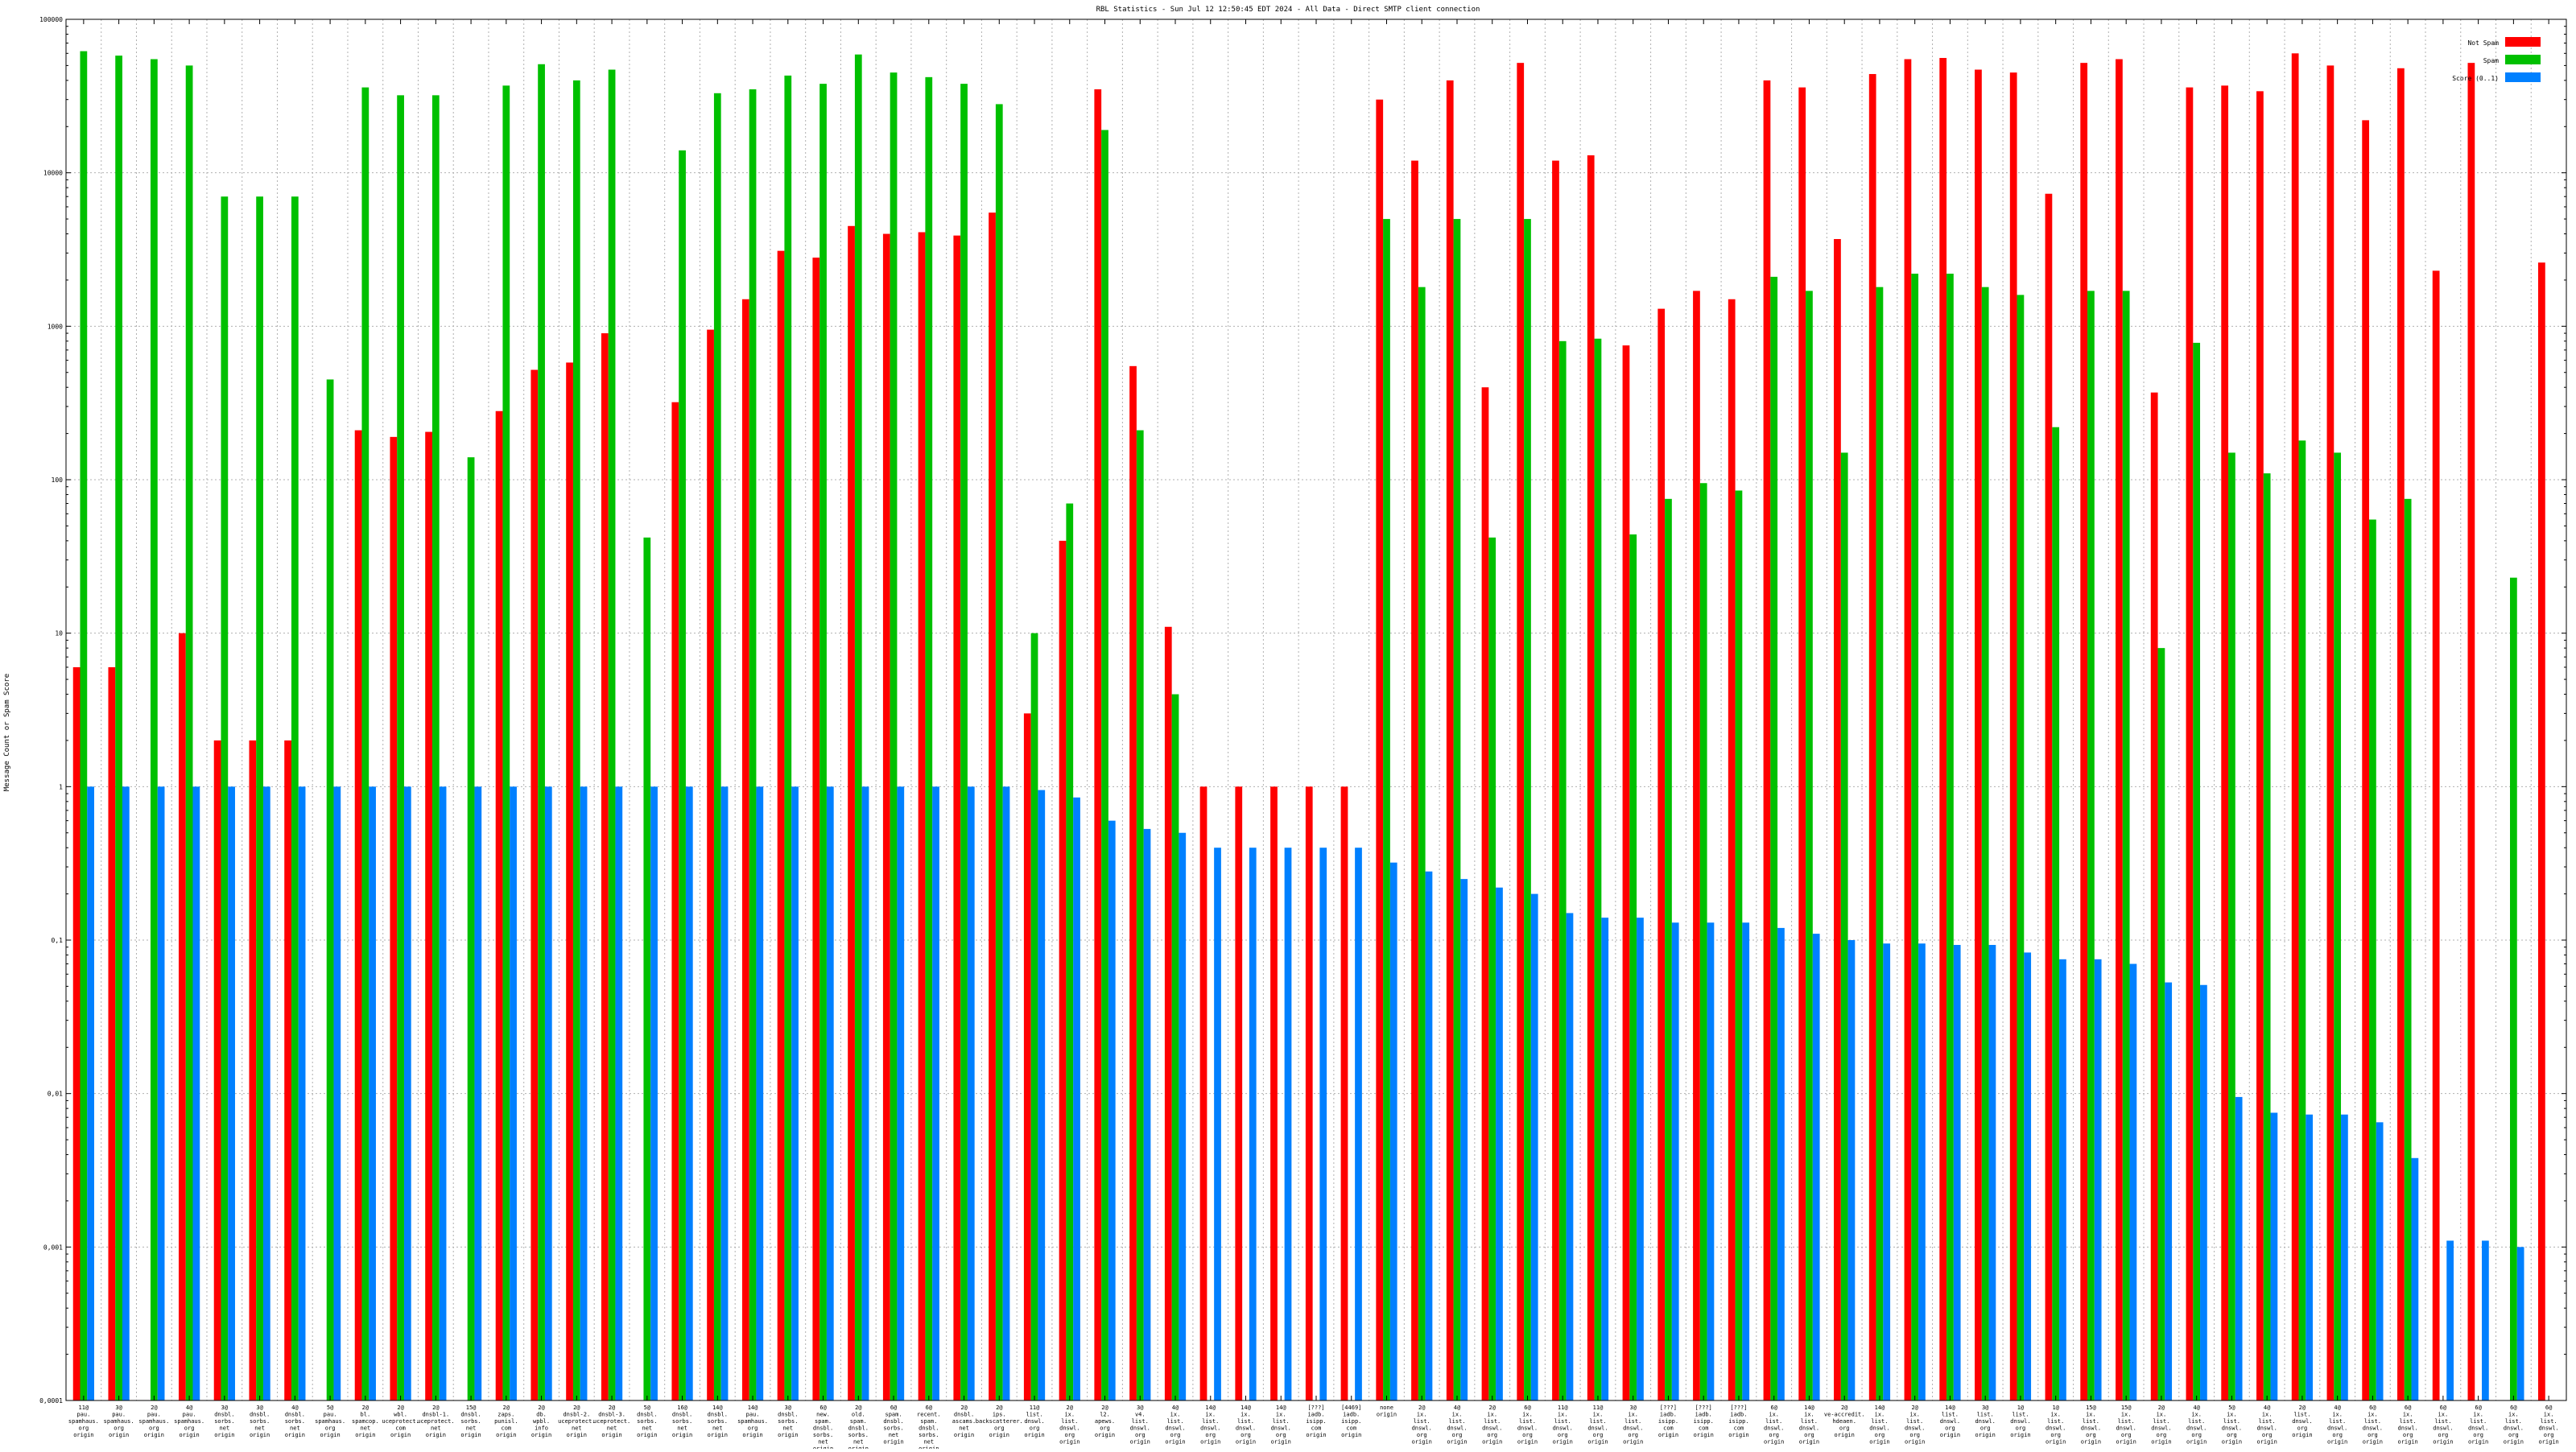 The width and height of the screenshot is (2576, 1452). Describe the element at coordinates (823, 1415) in the screenshot. I see `x-tick-label: new.` at that location.